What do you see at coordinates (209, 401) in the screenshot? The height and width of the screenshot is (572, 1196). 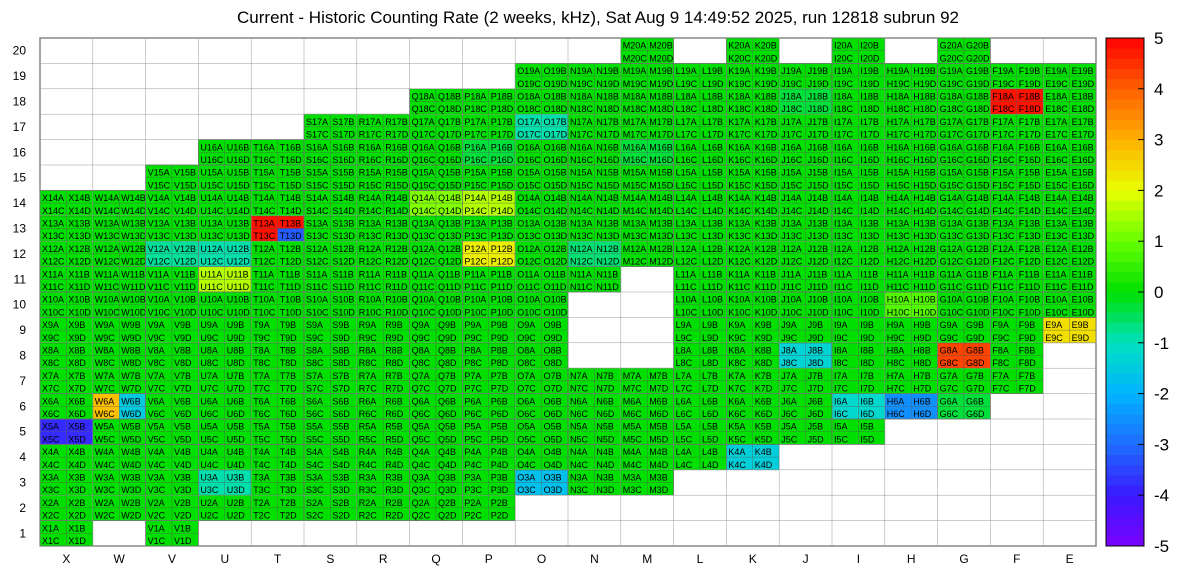 I see `cell-label-U6A: U6A` at bounding box center [209, 401].